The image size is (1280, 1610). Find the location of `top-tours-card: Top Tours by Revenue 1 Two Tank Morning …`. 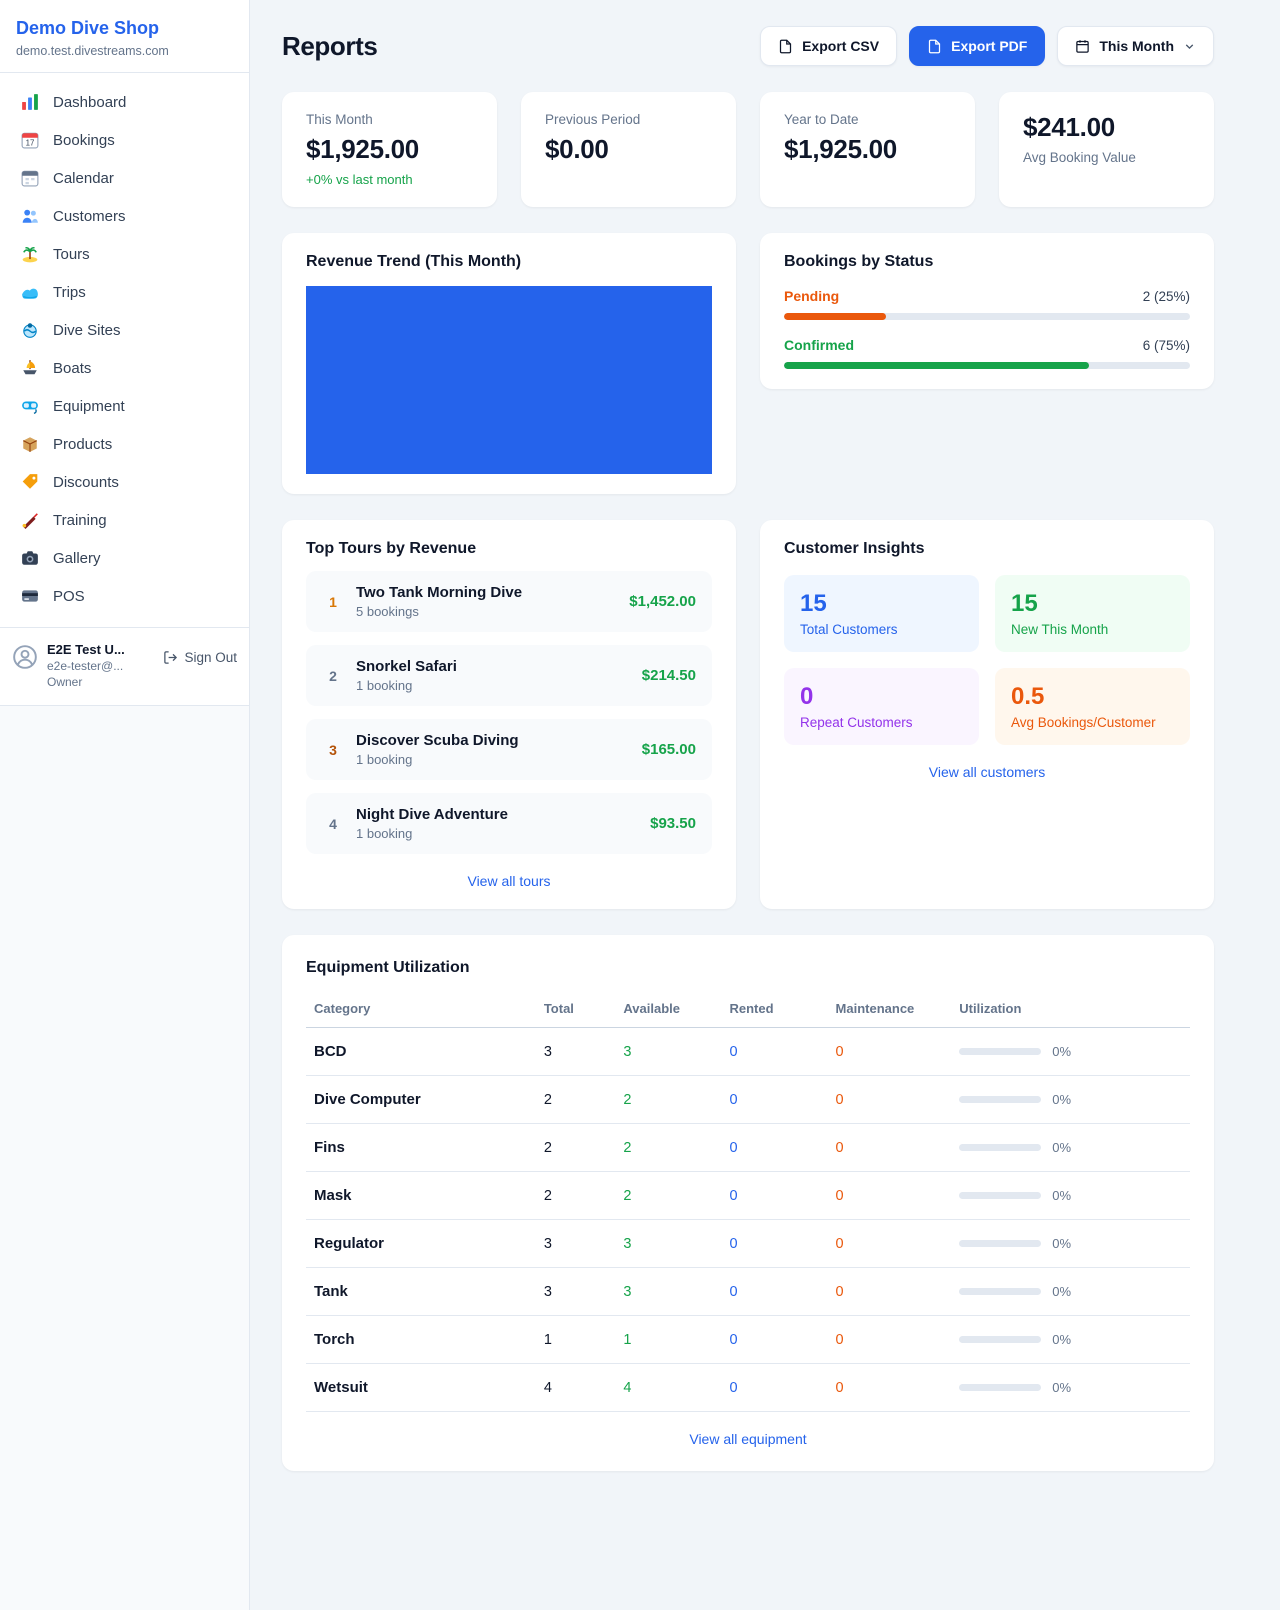

top-tours-card: Top Tours by Revenue 1 Two Tank Morning … is located at coordinates (509, 714).